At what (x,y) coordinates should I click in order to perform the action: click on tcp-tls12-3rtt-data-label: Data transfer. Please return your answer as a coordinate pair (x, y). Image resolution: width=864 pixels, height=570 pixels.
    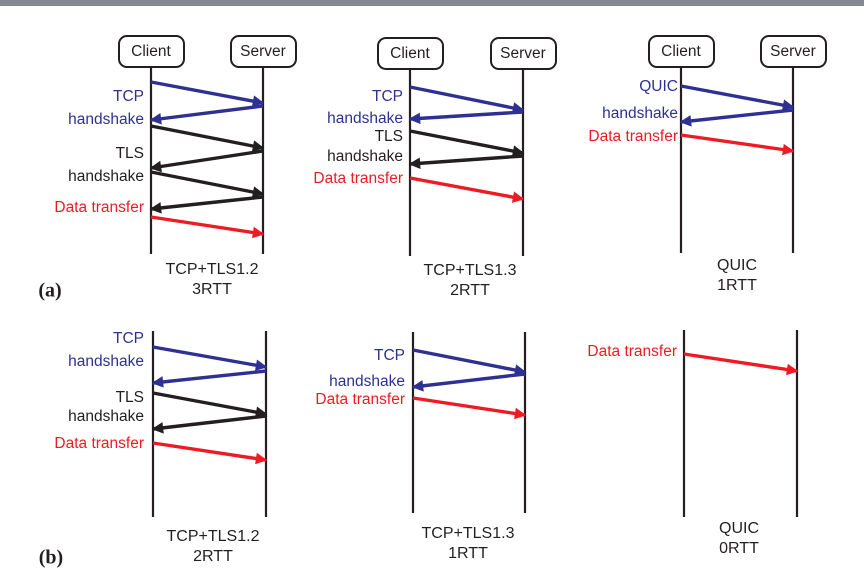
    Looking at the image, I should click on (99, 207).